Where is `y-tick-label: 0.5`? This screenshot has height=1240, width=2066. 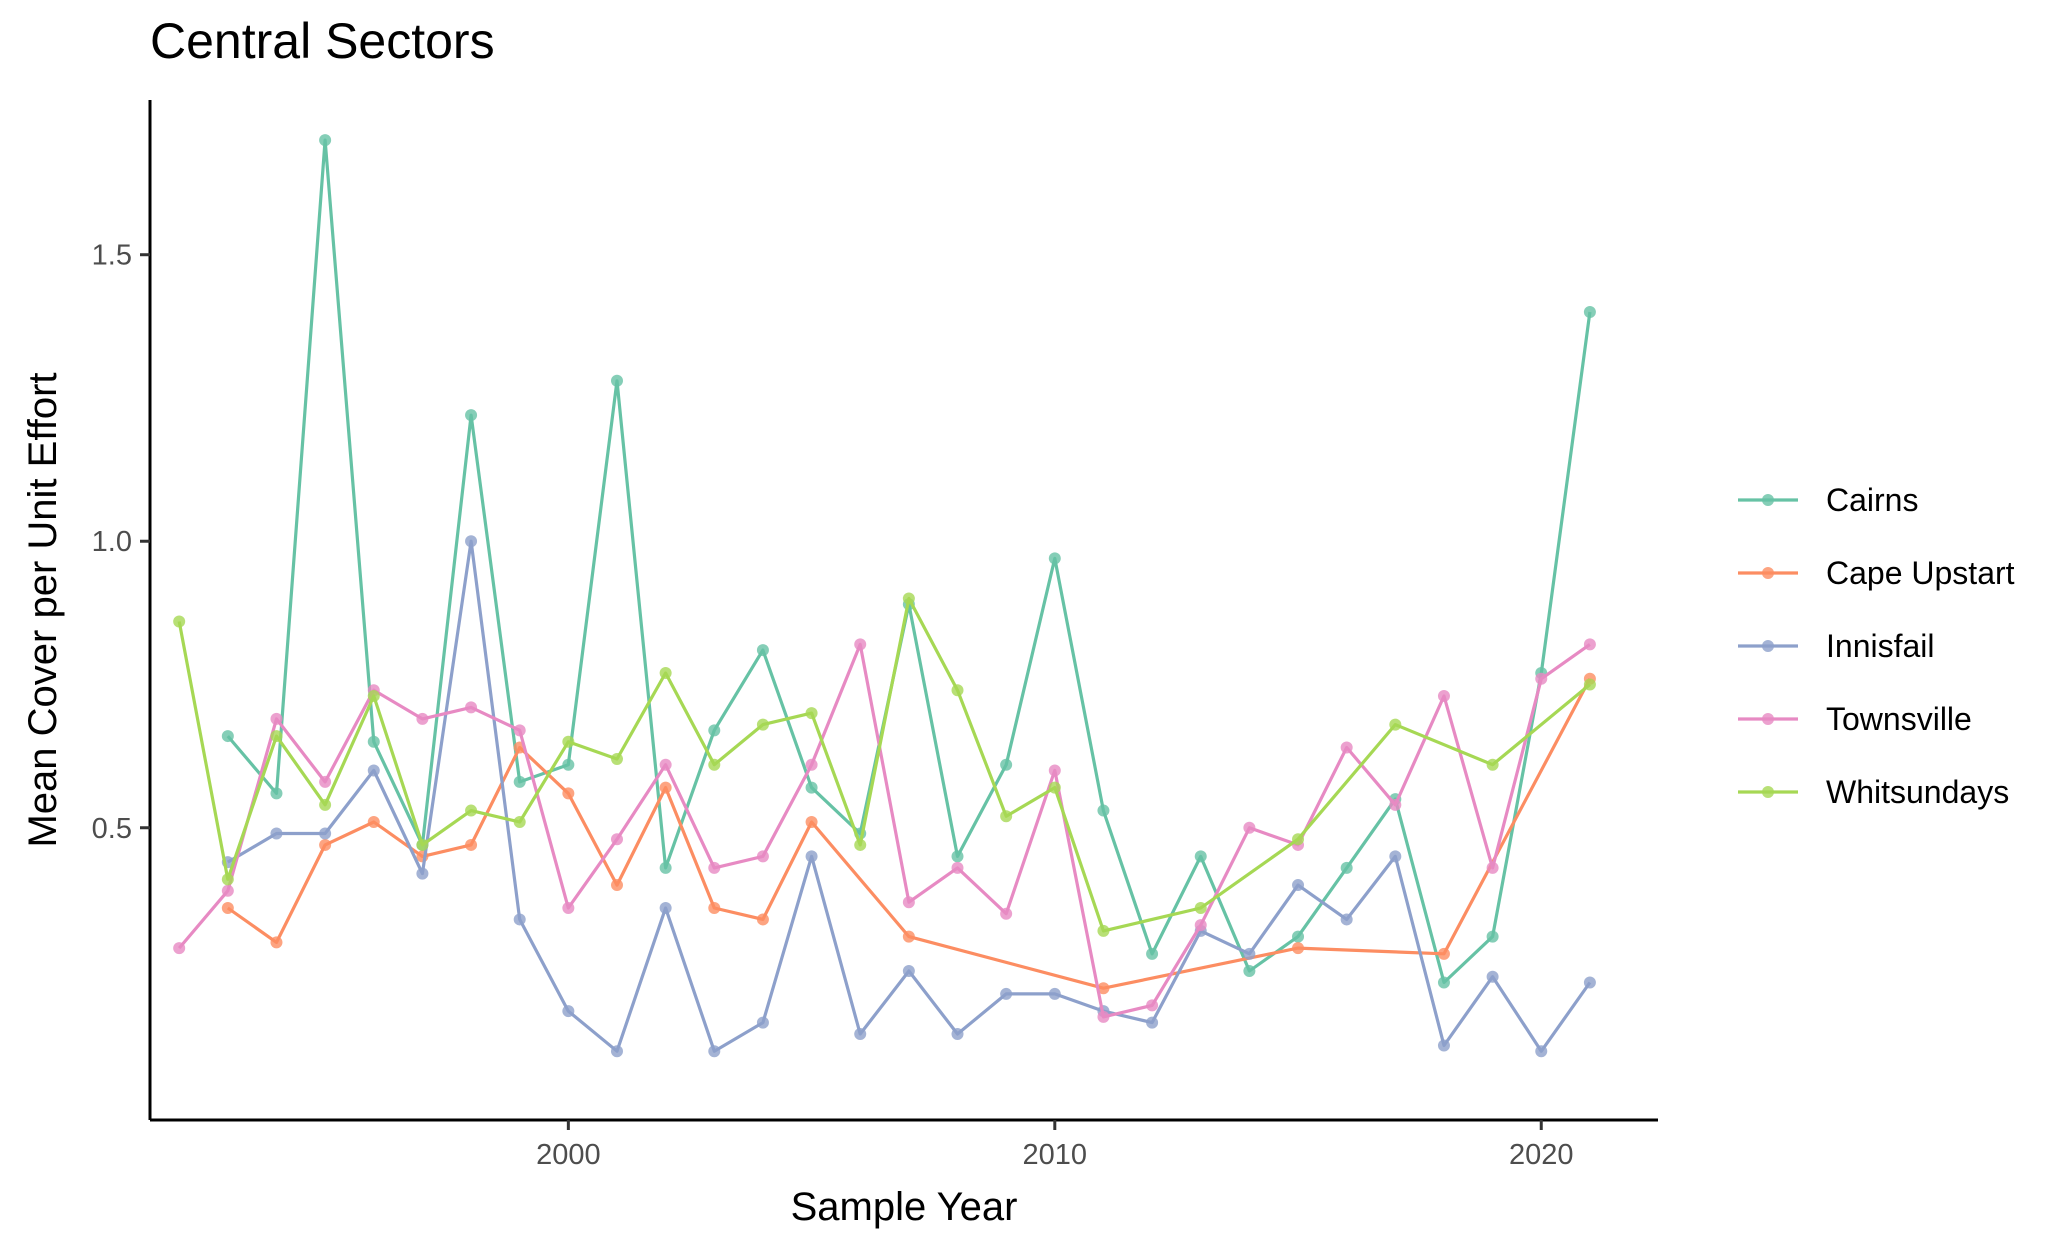 y-tick-label: 0.5 is located at coordinates (112, 829).